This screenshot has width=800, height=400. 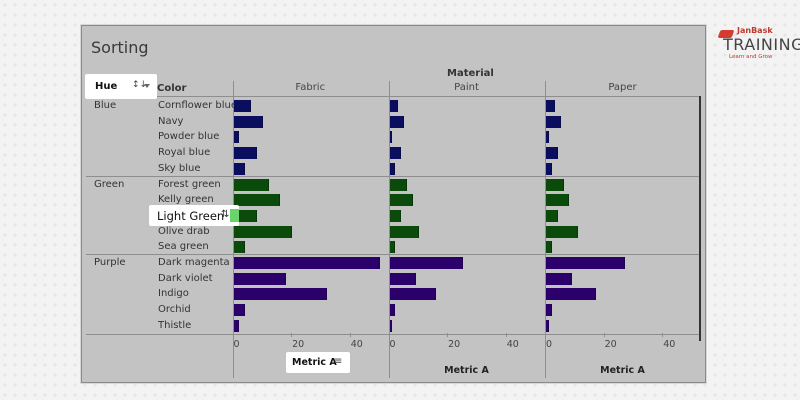 I want to click on drag-icon: ⇅, so click(x=225, y=214).